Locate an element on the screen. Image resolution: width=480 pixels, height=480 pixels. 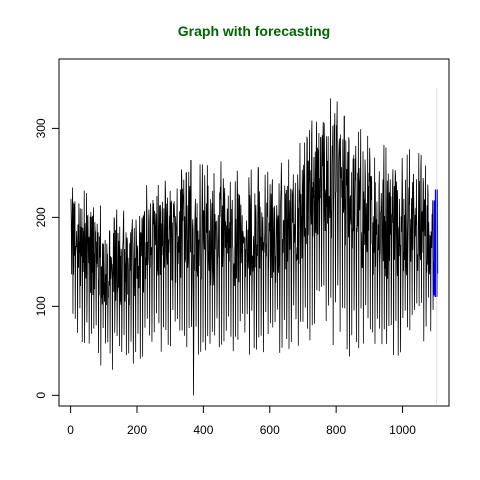
x-tick-label: 1000 is located at coordinates (402, 430).